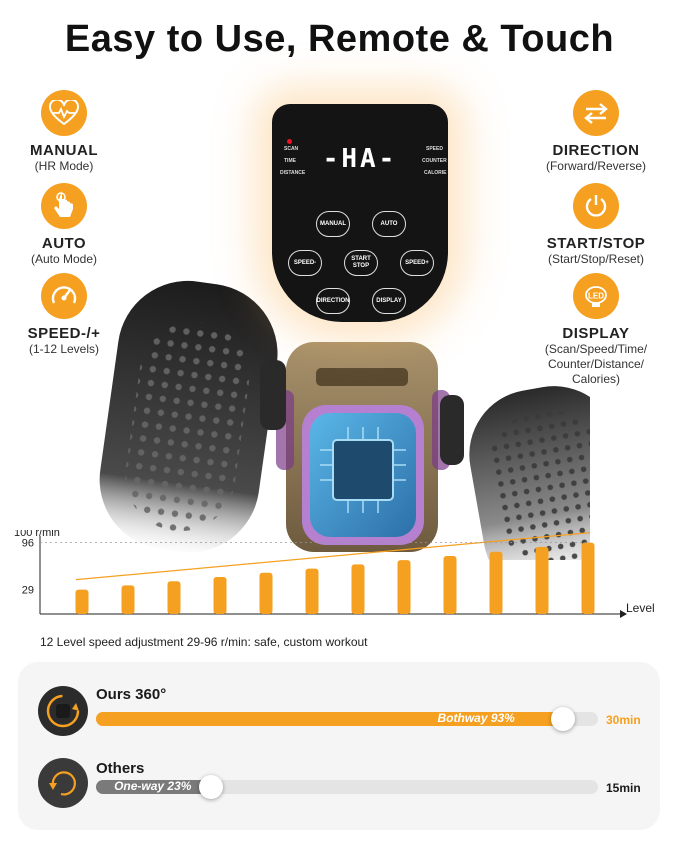  What do you see at coordinates (389, 301) in the screenshot?
I see `display-button: DISPLAY` at bounding box center [389, 301].